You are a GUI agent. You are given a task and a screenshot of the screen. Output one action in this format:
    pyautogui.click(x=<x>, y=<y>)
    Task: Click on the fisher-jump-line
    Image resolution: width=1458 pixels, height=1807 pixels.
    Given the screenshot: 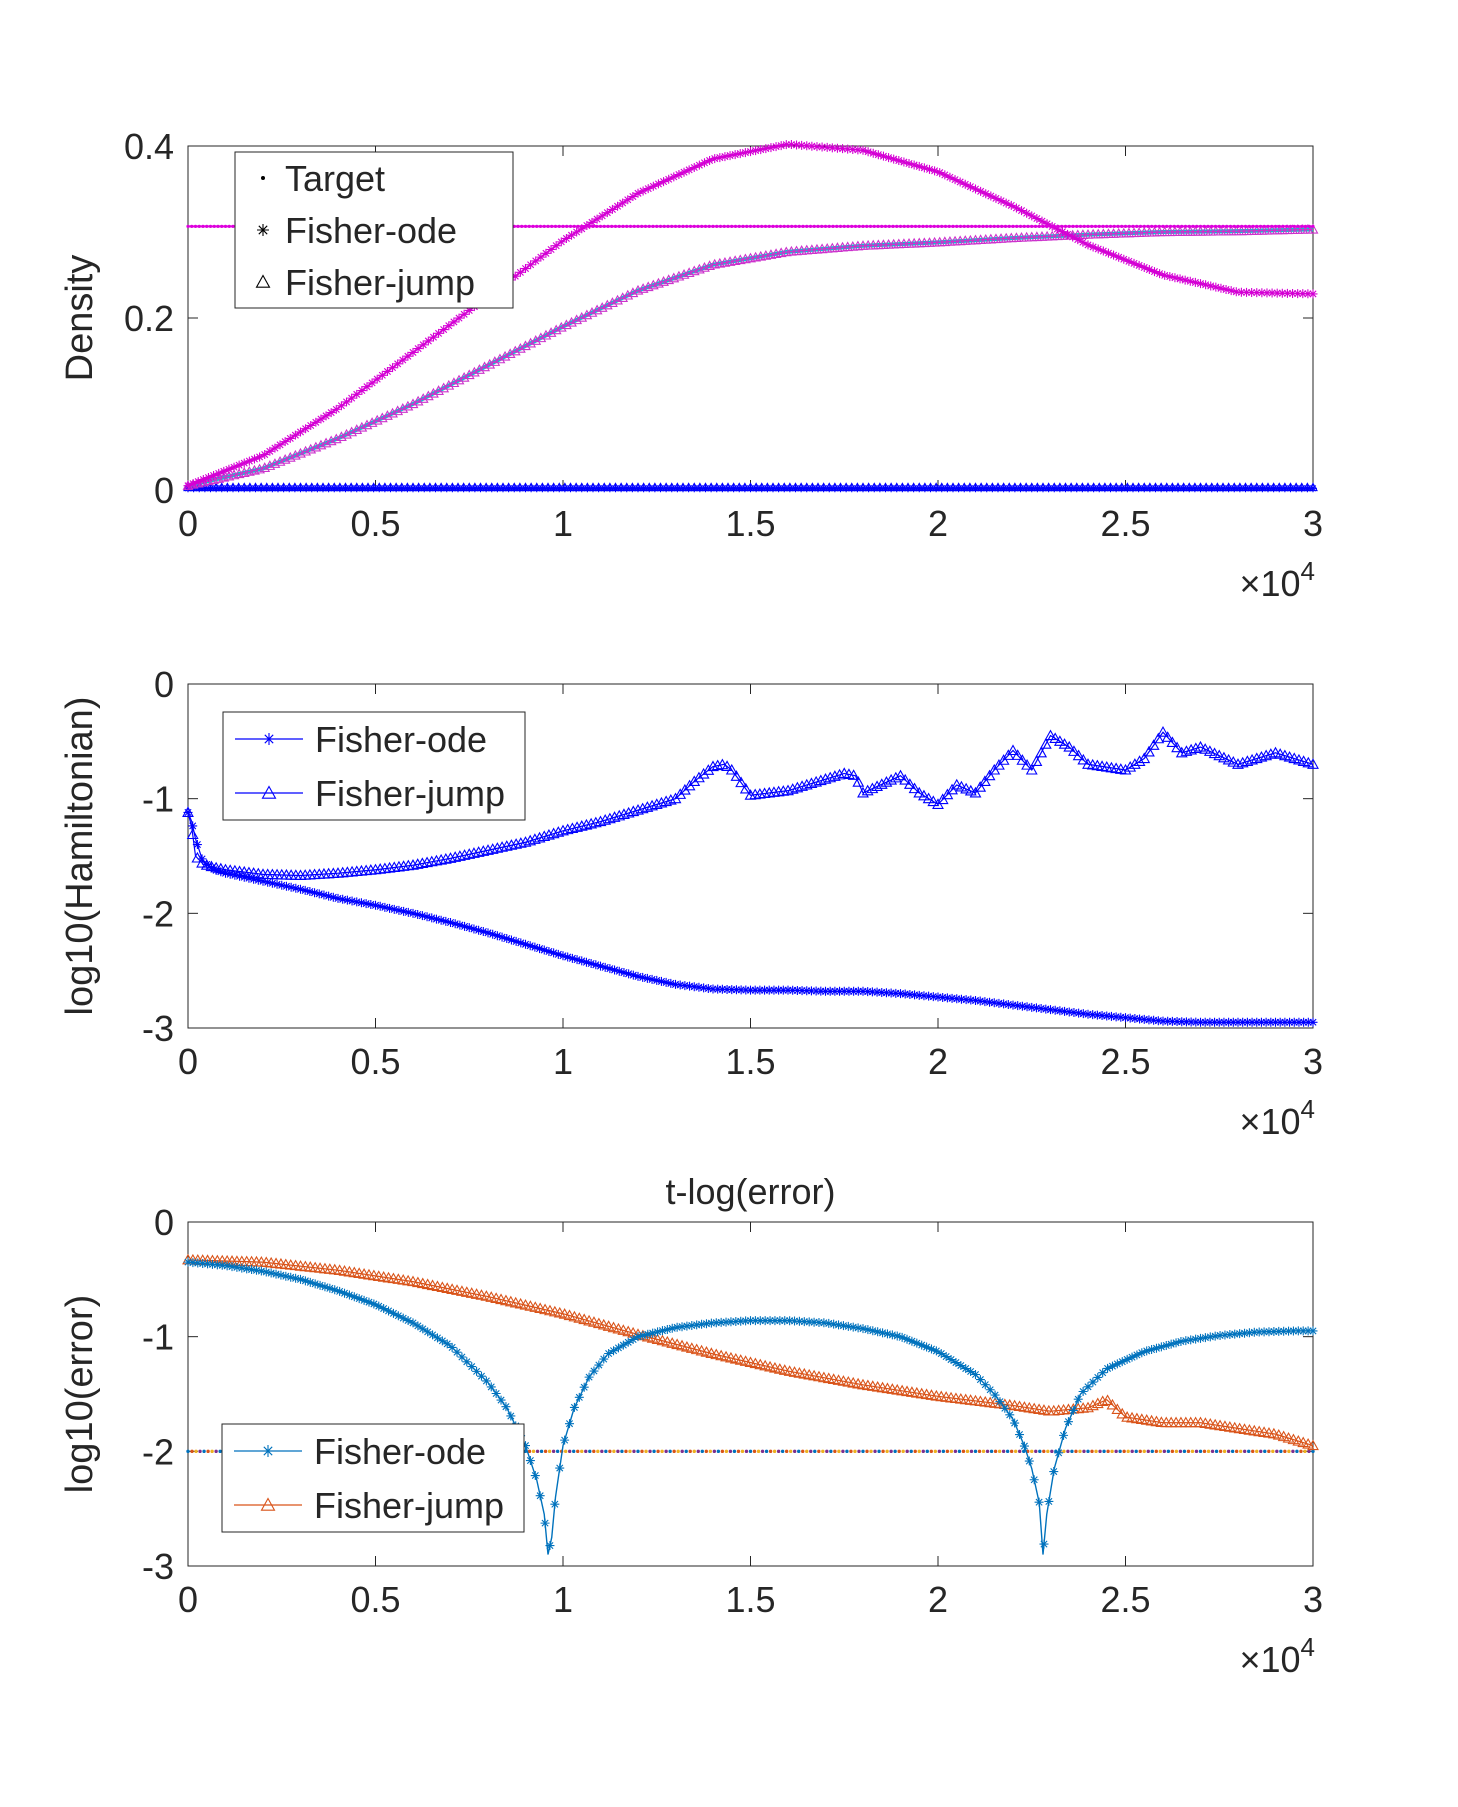 What is the action you would take?
    pyautogui.click(x=750, y=357)
    